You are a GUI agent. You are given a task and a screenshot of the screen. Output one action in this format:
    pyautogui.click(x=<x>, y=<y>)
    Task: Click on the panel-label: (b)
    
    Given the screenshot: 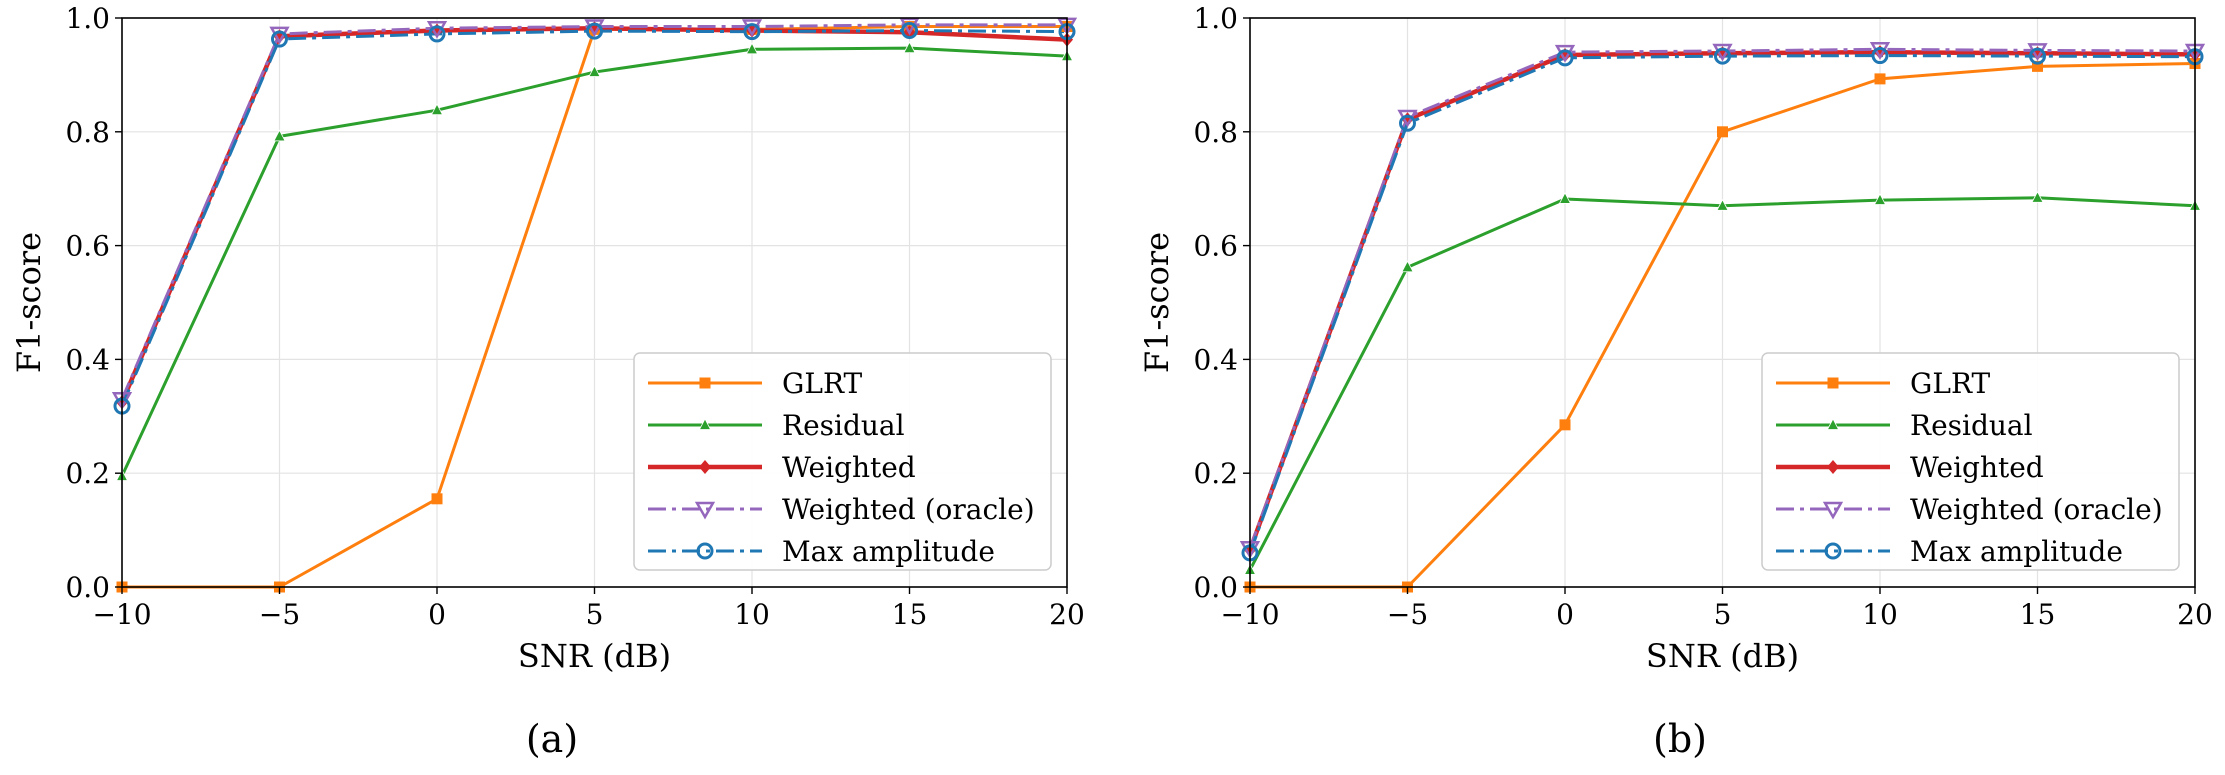 What is the action you would take?
    pyautogui.click(x=1680, y=739)
    